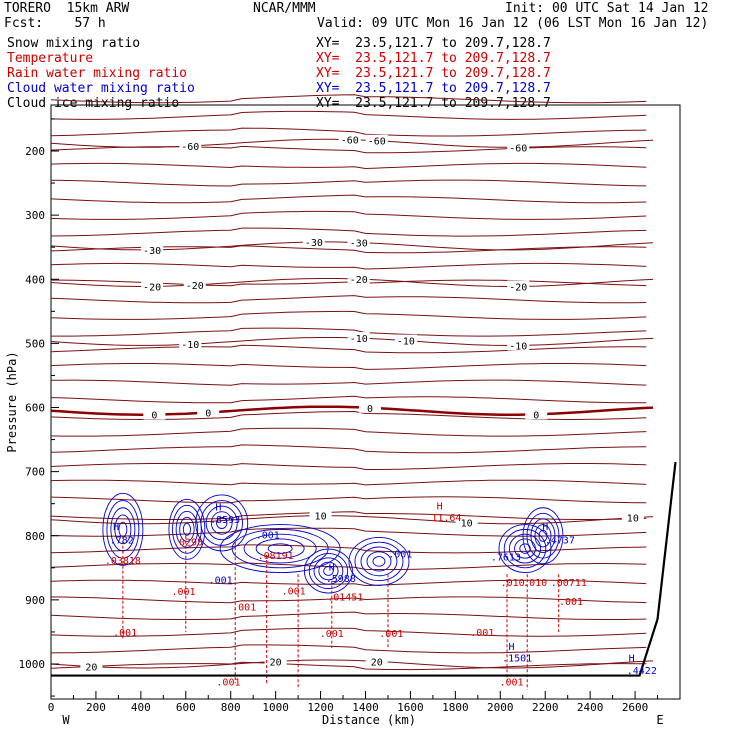  I want to click on x-tick-label: 200, so click(96, 707).